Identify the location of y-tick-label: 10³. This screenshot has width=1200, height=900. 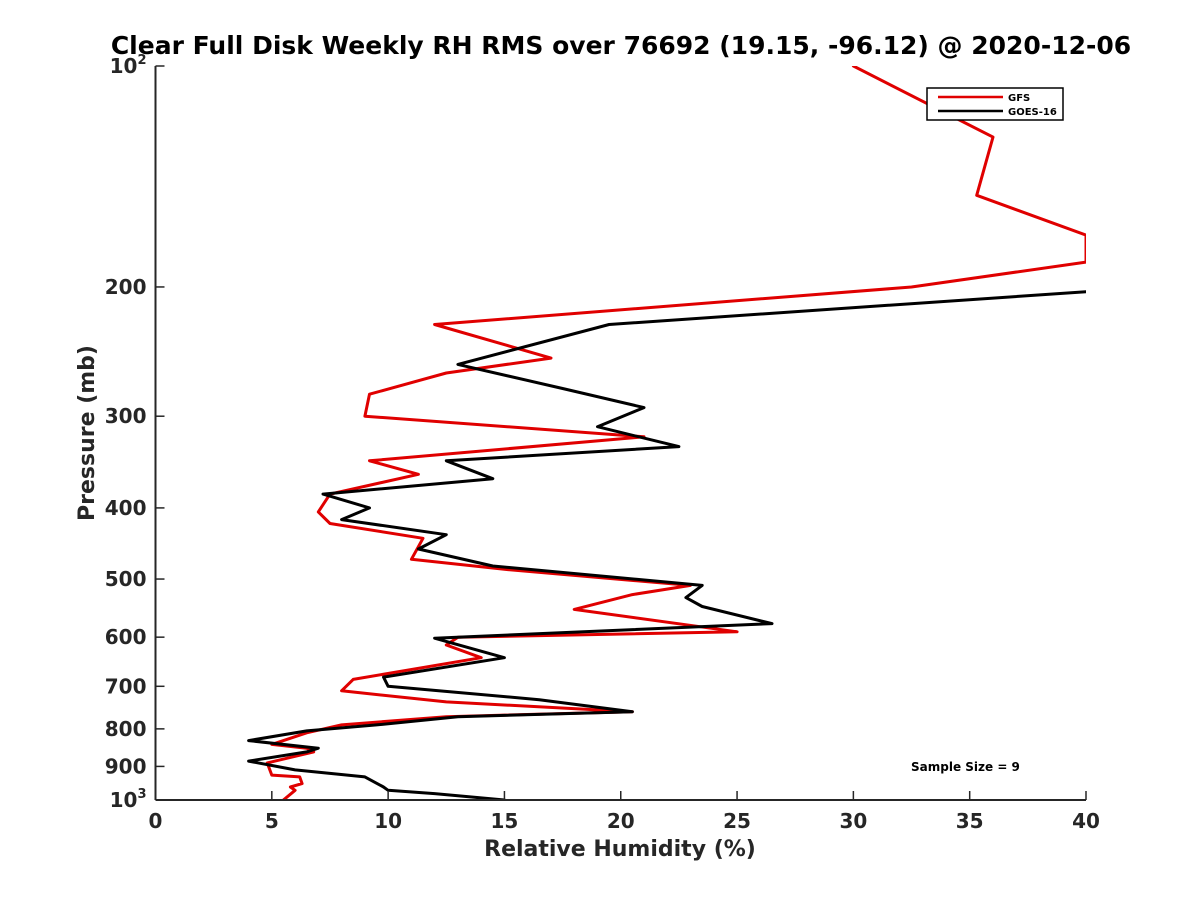
(128, 799).